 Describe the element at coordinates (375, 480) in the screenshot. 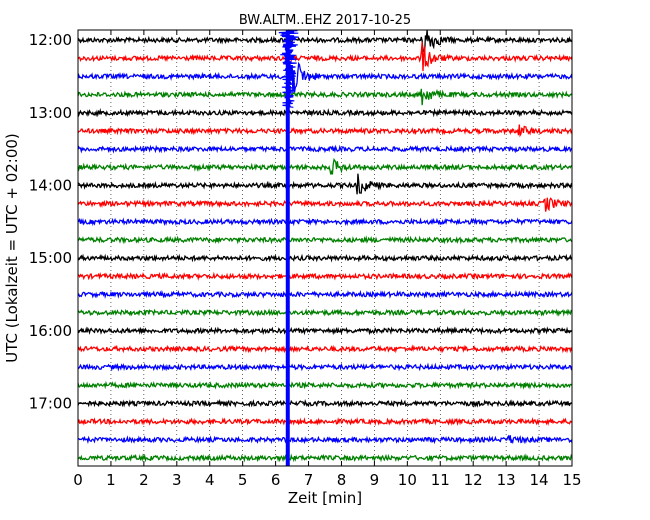

I see `x-tick-label: 9` at that location.